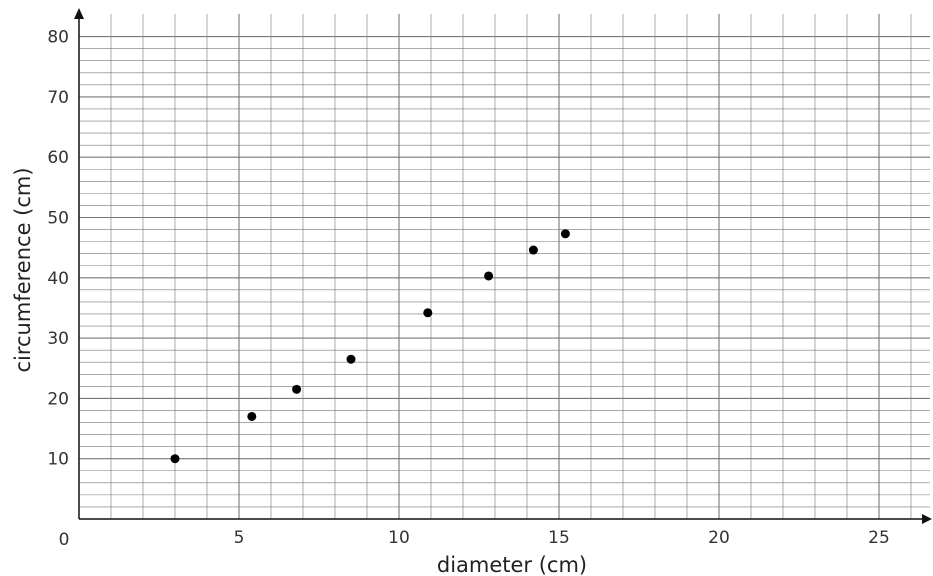 Image resolution: width=933 pixels, height=576 pixels. I want to click on x-tick-label: 20, so click(719, 538).